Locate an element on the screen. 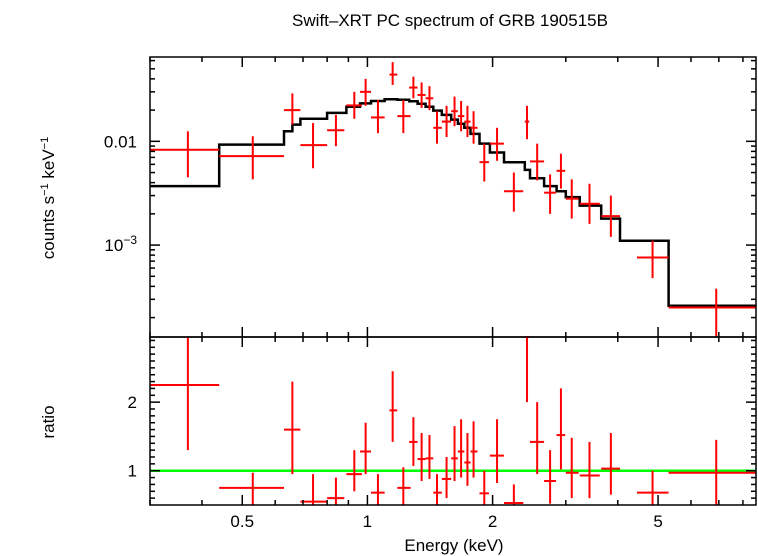 This screenshot has width=758, height=556. chart-title: Swift–XRT PC spectrum of GRB 190515B is located at coordinates (450, 20).